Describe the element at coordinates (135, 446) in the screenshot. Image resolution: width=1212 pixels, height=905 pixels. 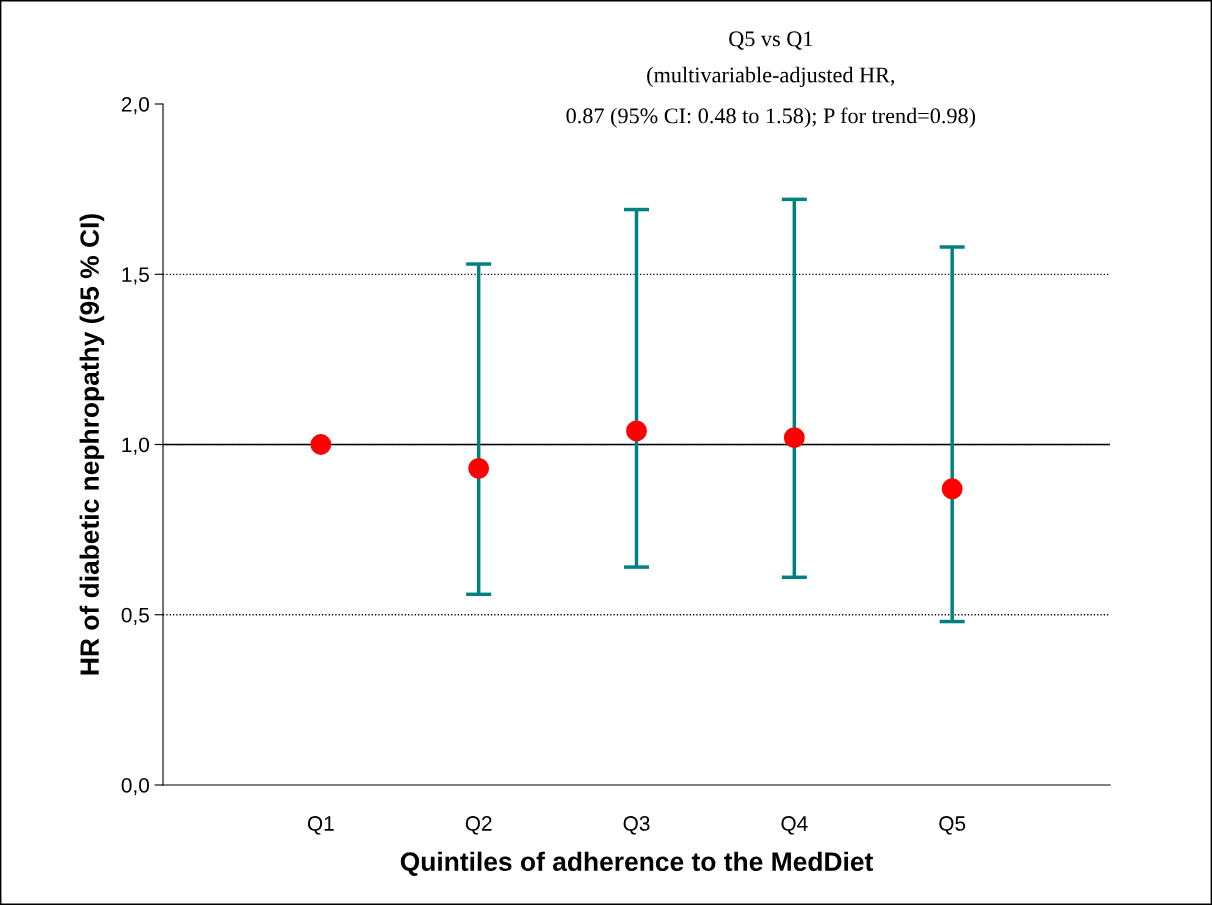
I see `y-tick-label: 1,0` at that location.